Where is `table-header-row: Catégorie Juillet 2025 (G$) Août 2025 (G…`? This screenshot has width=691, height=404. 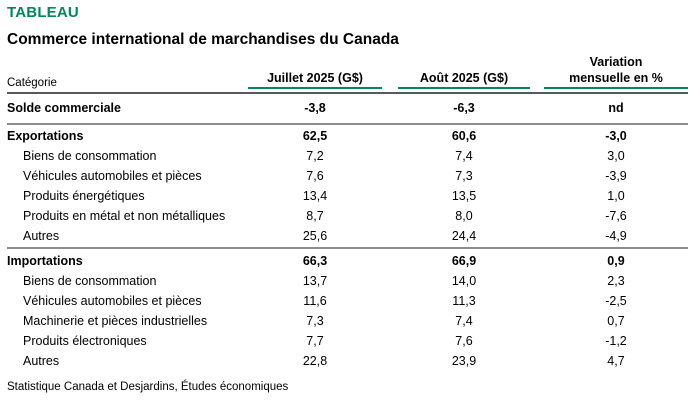 table-header-row: Catégorie Juillet 2025 (G$) Août 2025 (G… is located at coordinates (347, 74).